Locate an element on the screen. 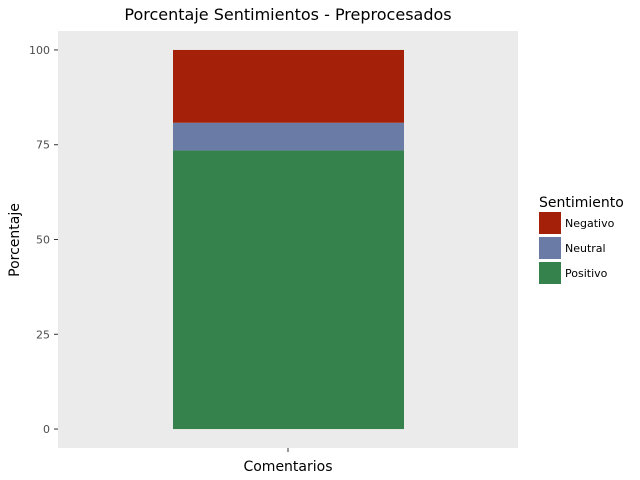 The image size is (640, 480). y-tick-label: 50 is located at coordinates (43, 240).